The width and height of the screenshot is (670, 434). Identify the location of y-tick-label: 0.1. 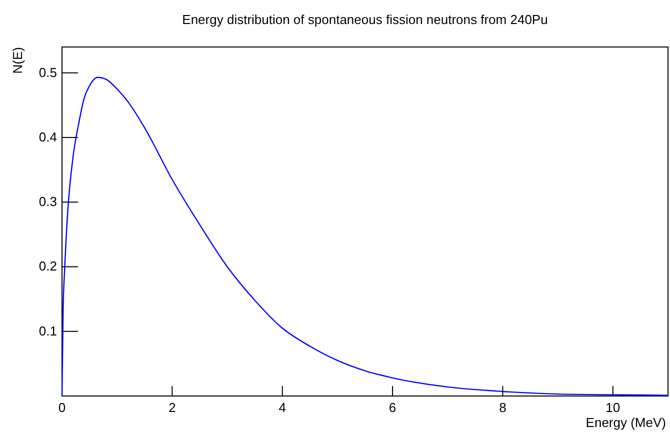
(47, 330).